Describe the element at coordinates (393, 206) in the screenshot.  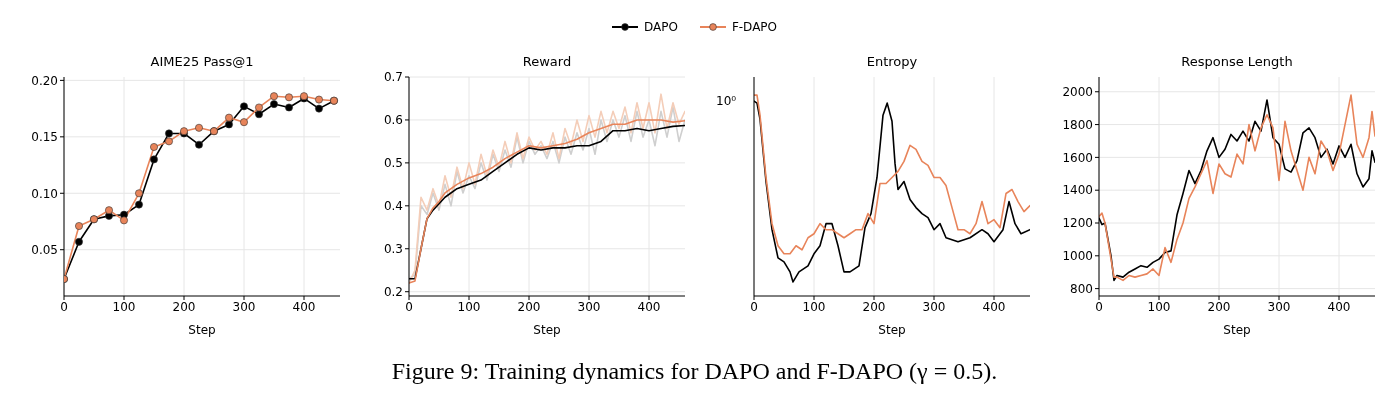
I see `y-tick-label: 0.4` at that location.